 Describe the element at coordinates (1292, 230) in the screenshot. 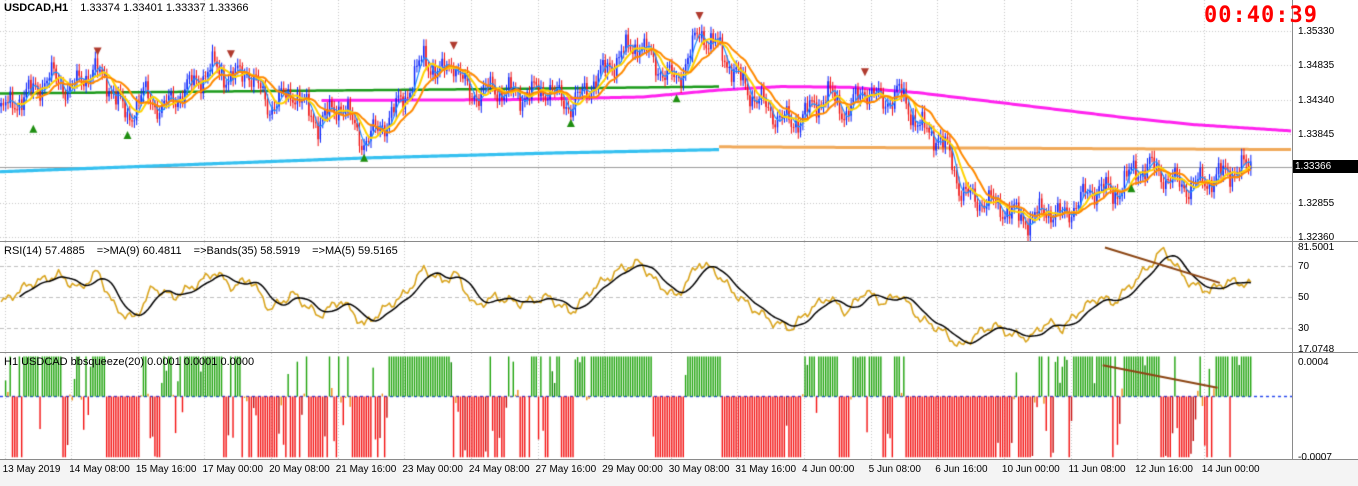

I see `price-axis-separator` at that location.